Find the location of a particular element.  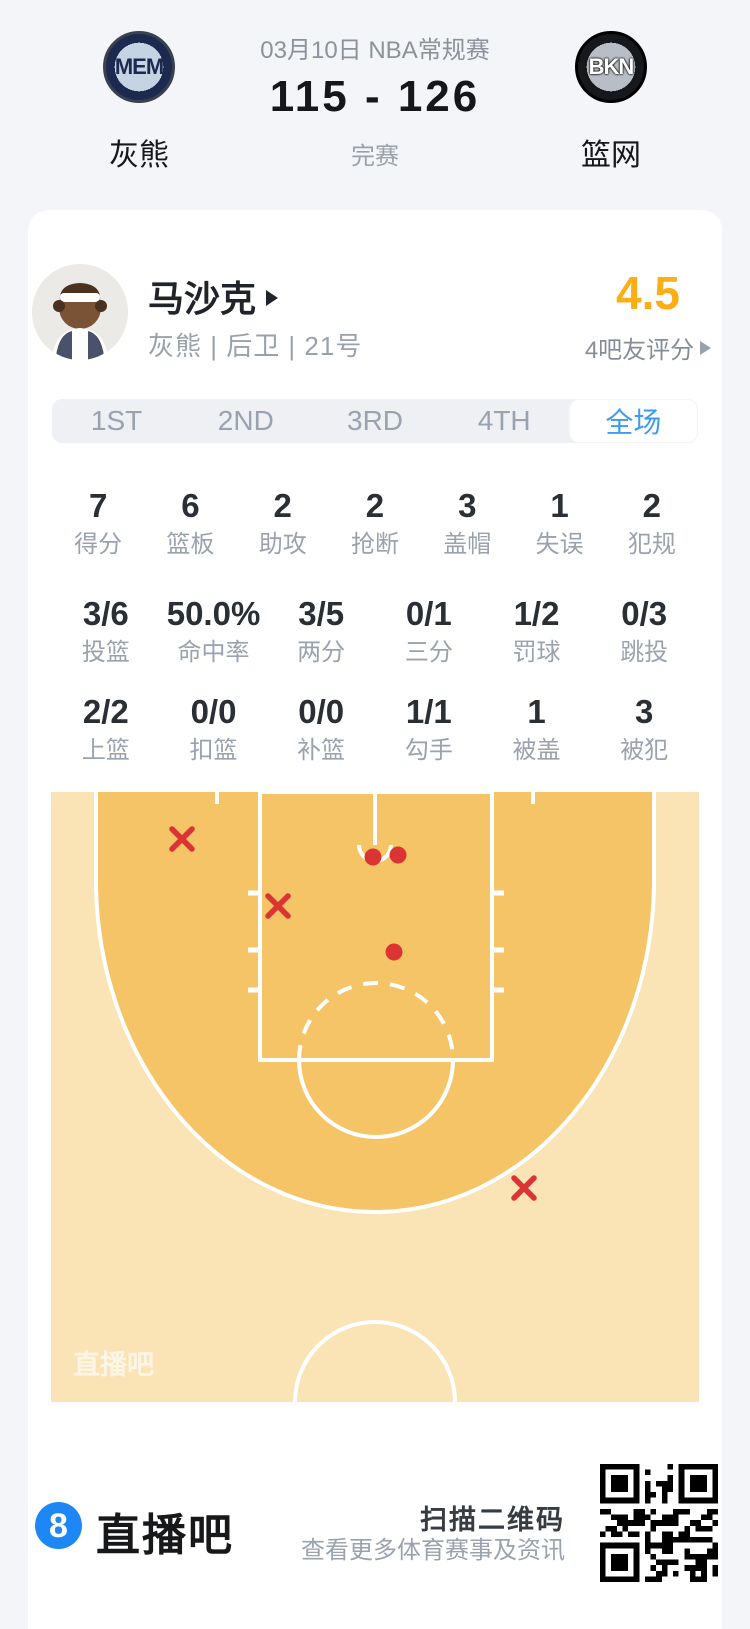

stat-blocks: 3 盖帽 is located at coordinates (467, 522).